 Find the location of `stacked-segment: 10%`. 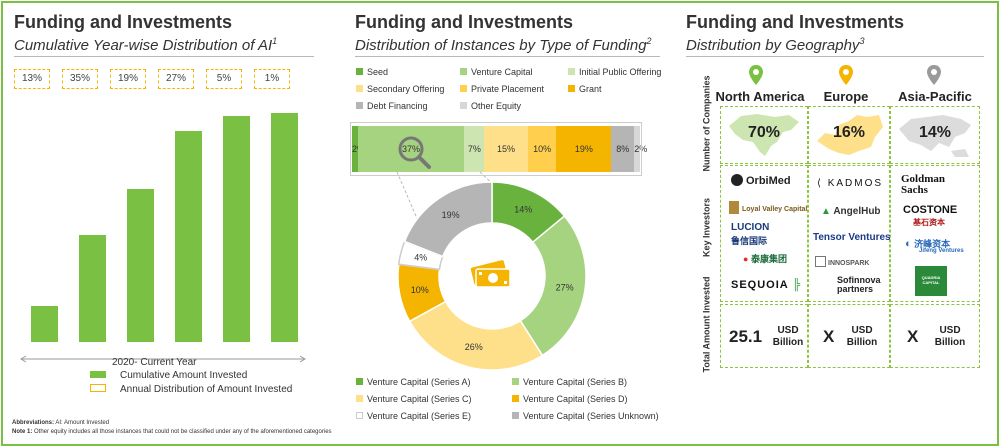

stacked-segment: 10% is located at coordinates (542, 149).